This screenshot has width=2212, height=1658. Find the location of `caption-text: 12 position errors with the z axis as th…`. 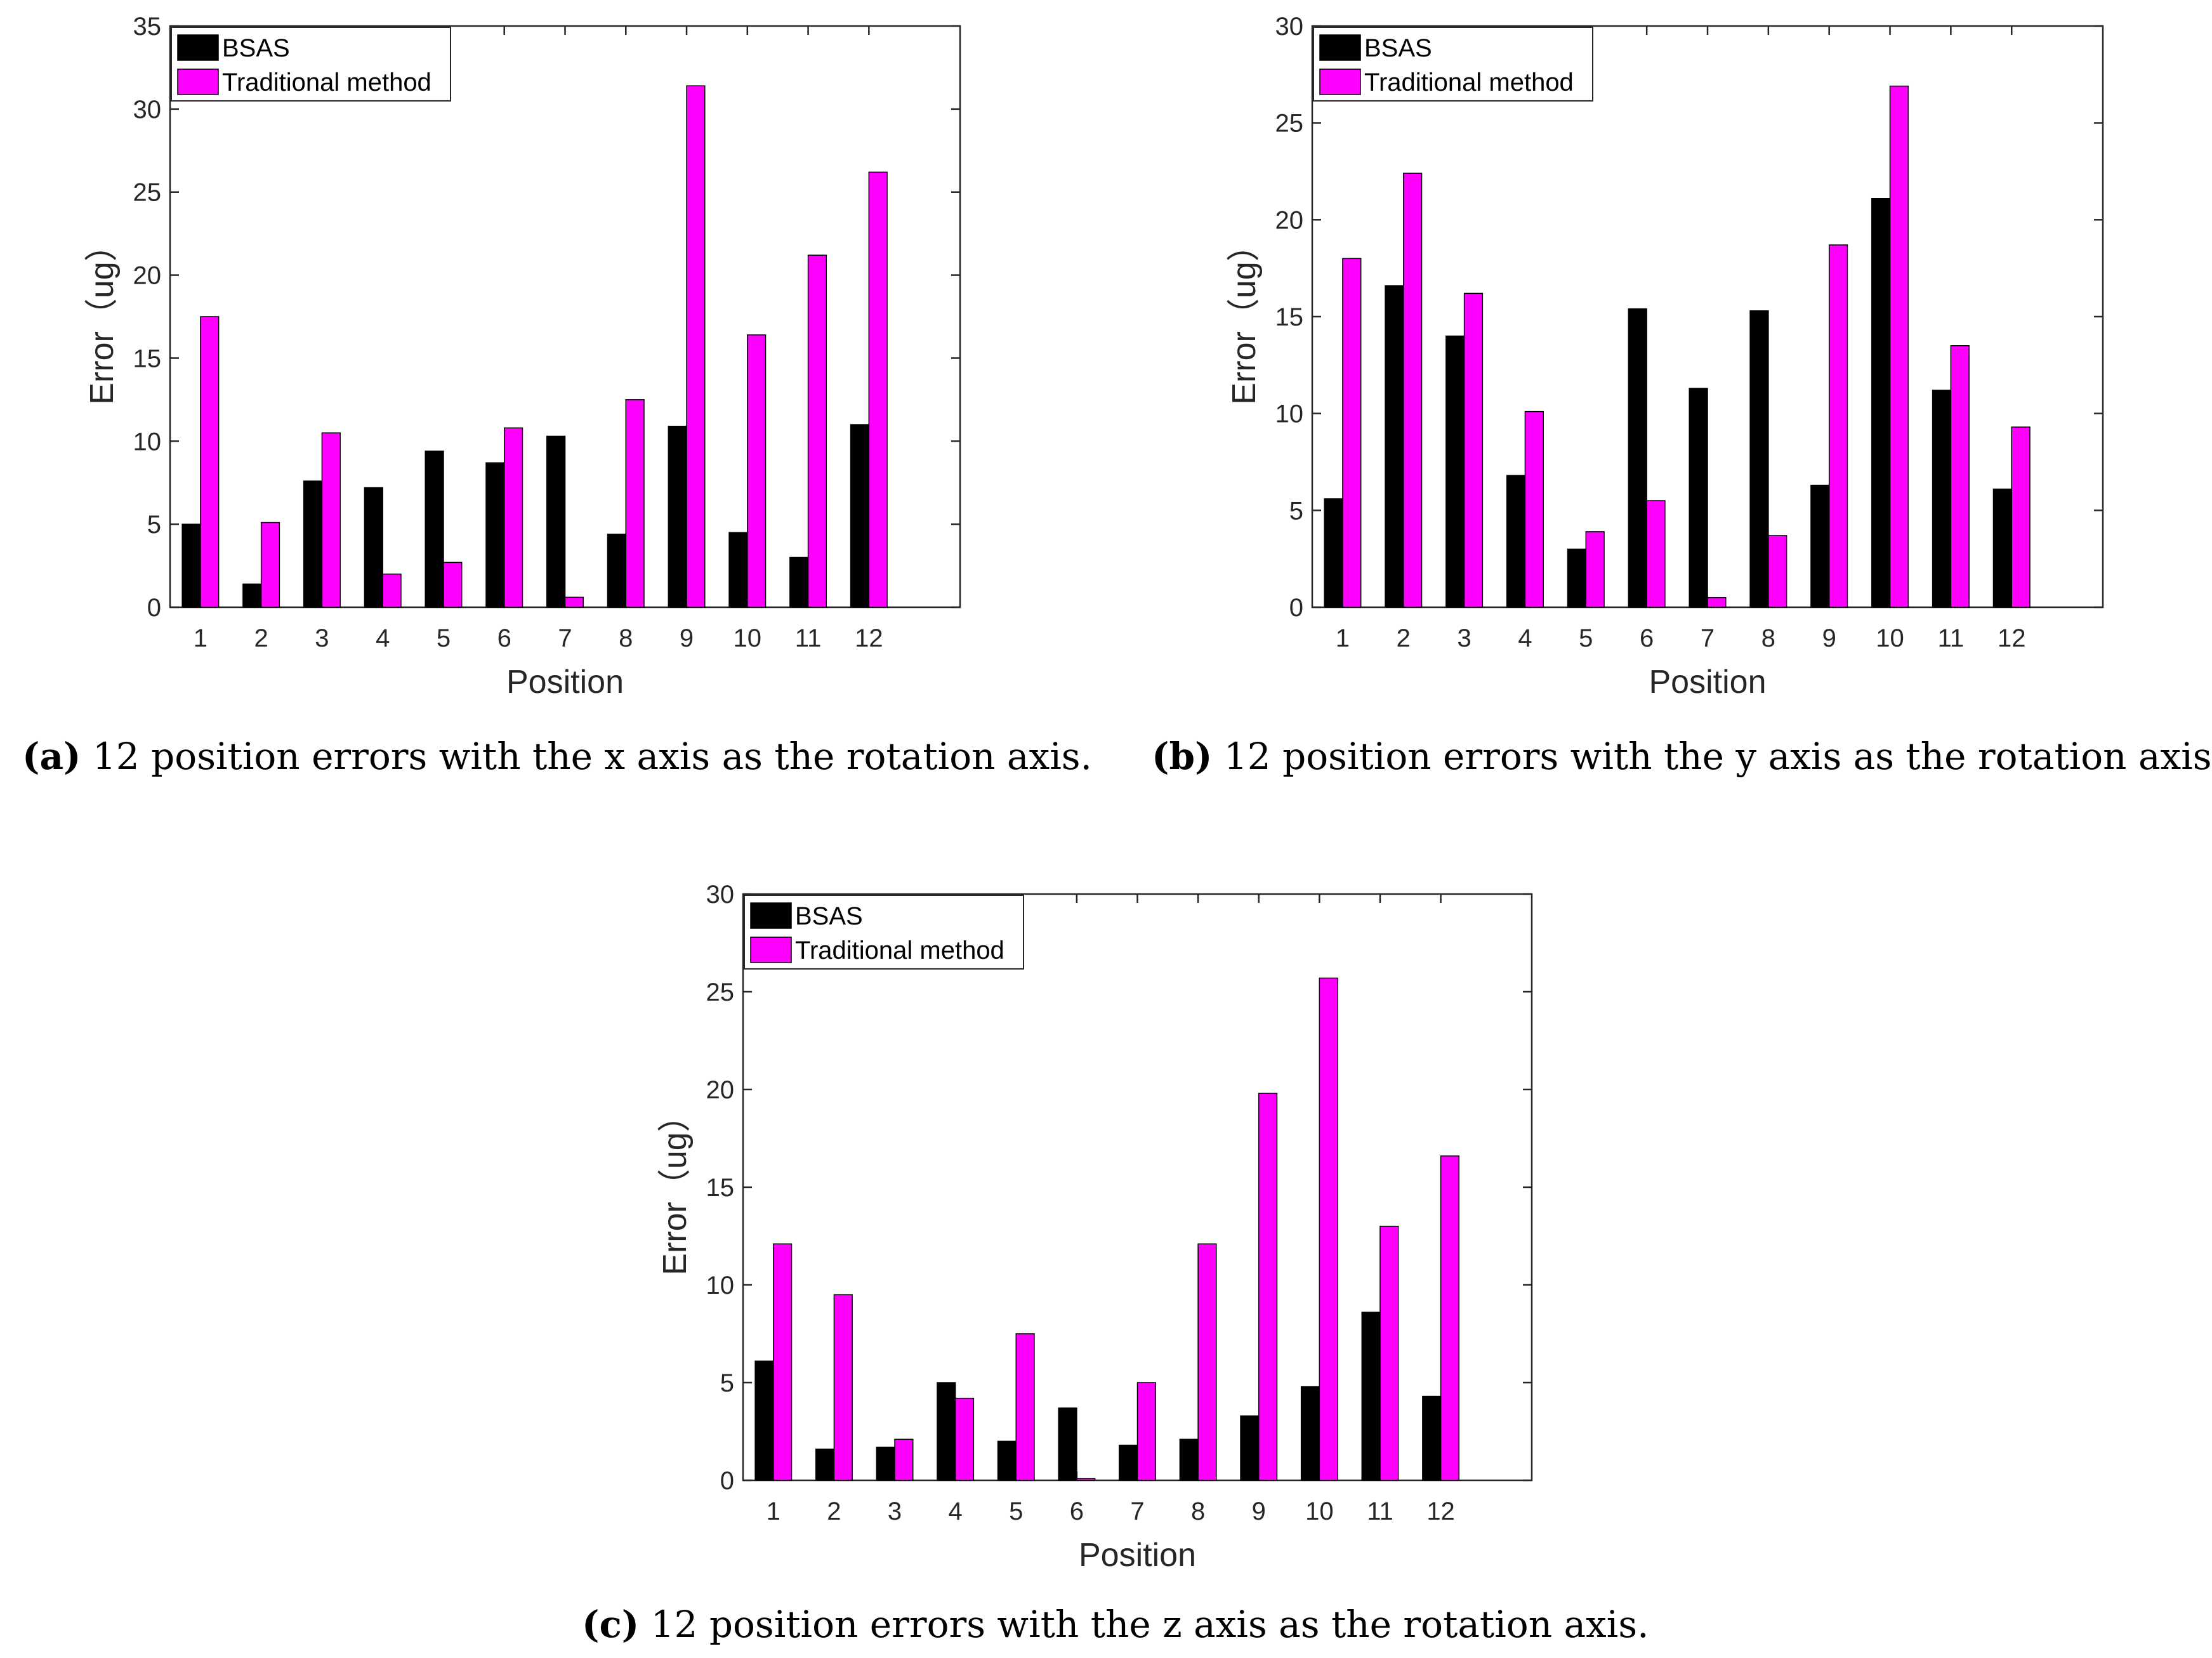

caption-text: 12 position errors with the z axis as th… is located at coordinates (1144, 1625).